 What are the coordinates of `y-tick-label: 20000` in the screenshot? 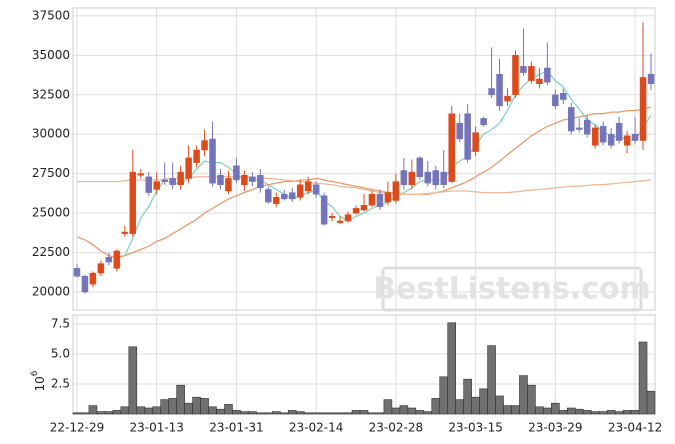 It's located at (51, 292).